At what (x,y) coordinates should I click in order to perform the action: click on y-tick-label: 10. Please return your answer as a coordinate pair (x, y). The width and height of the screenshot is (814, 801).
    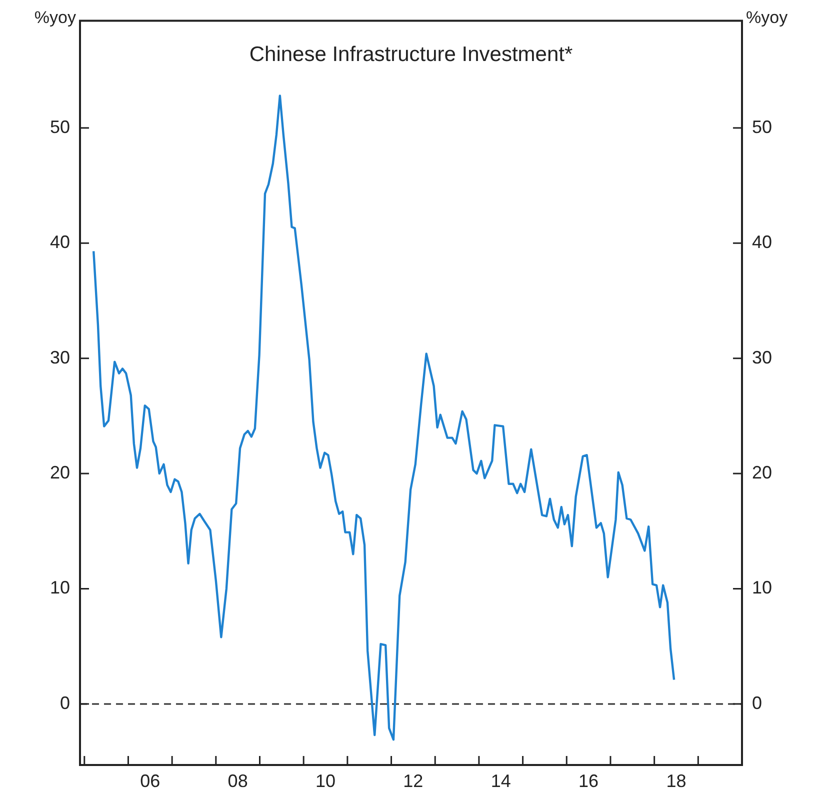
    Looking at the image, I should click on (60, 588).